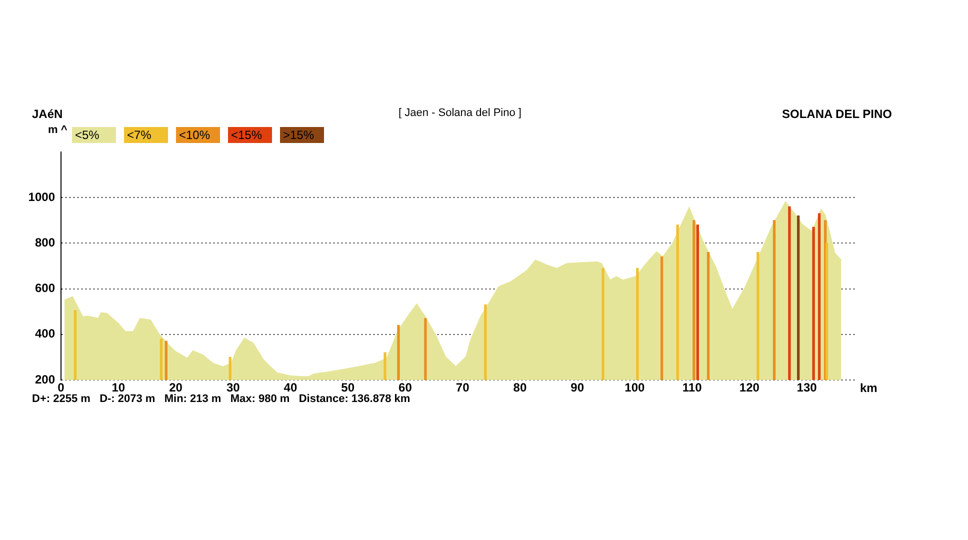  Describe the element at coordinates (520, 387) in the screenshot. I see `x-tick-label: 80` at that location.